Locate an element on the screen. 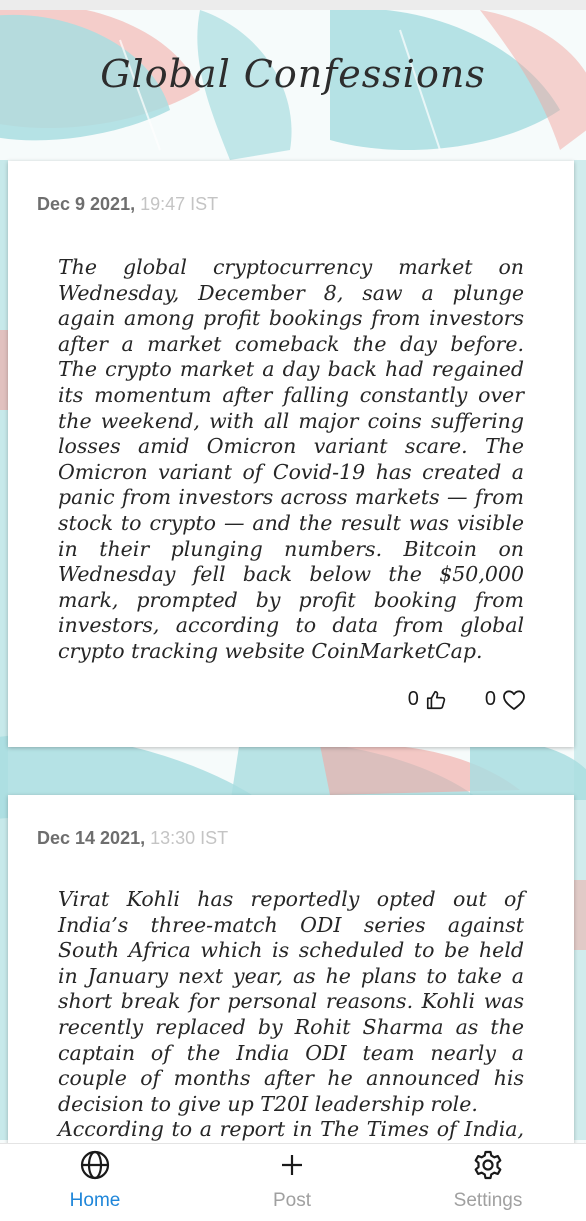 The width and height of the screenshot is (586, 1221). nav-post-label: Post is located at coordinates (292, 1201).